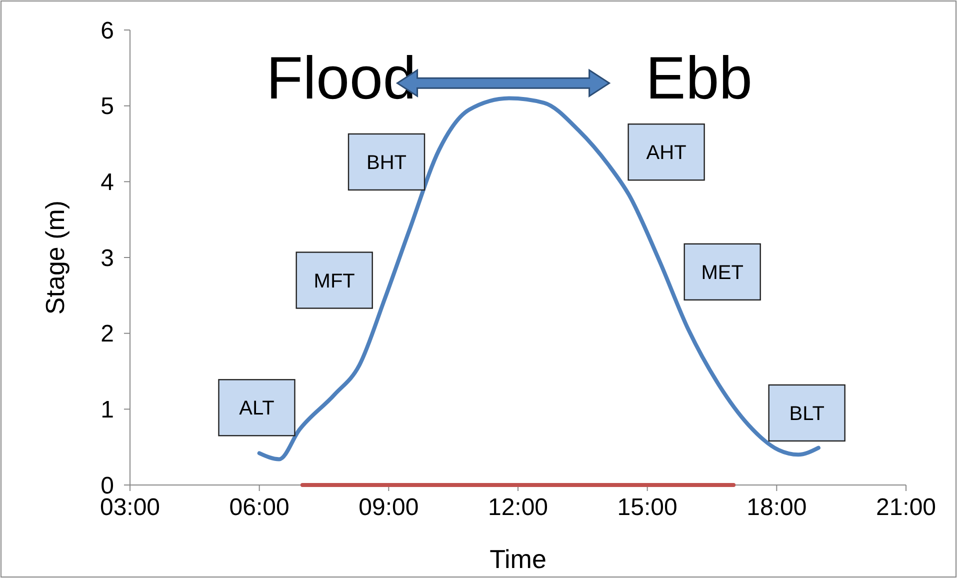 The width and height of the screenshot is (957, 578). Describe the element at coordinates (806, 413) in the screenshot. I see `annotation: BLT` at that location.